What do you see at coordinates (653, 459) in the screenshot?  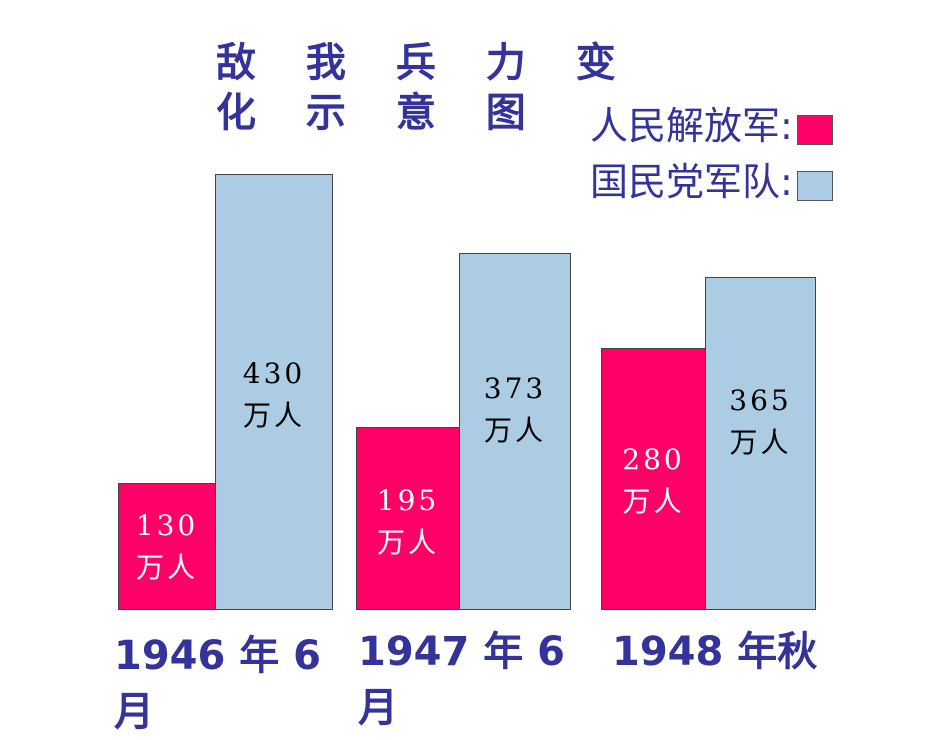 I see `bar-value: 280` at bounding box center [653, 459].